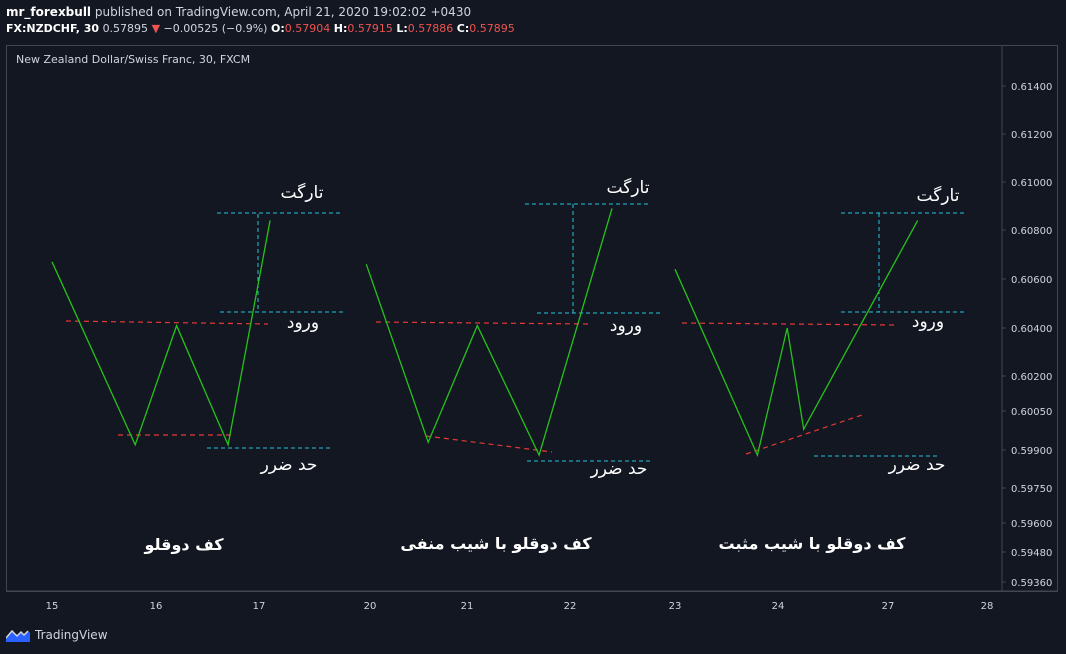 Image resolution: width=1066 pixels, height=654 pixels. I want to click on close-value: 0.57895, so click(492, 28).